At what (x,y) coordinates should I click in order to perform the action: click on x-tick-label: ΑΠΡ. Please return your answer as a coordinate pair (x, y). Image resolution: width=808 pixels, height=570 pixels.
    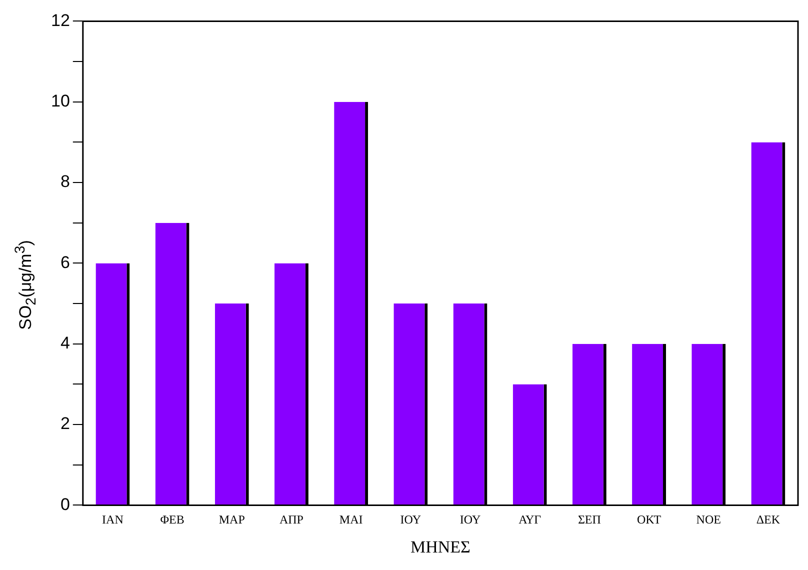
    Looking at the image, I should click on (291, 519).